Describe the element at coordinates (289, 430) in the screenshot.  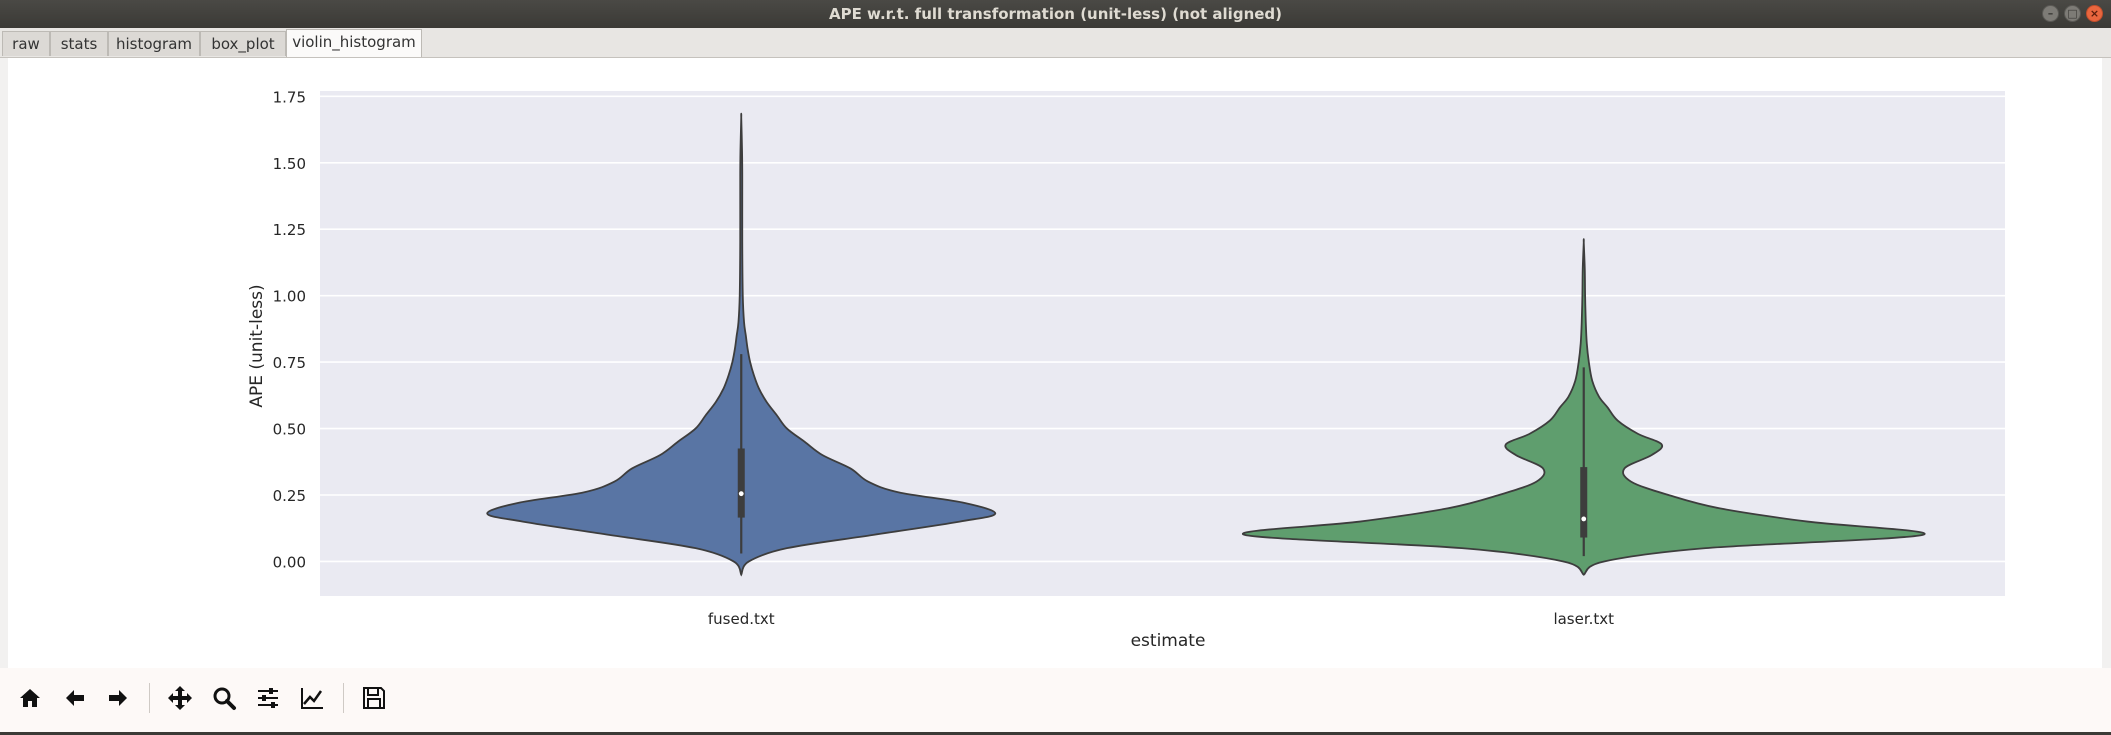
I see `y-tick-label: 0.50` at that location.